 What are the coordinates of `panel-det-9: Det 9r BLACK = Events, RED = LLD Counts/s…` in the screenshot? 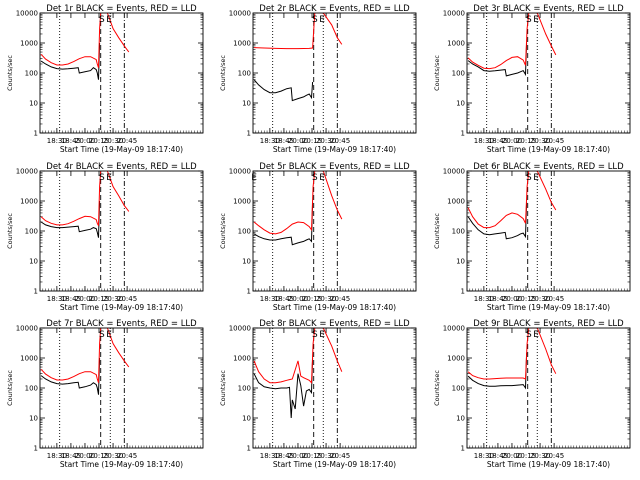 It's located at (532, 394).